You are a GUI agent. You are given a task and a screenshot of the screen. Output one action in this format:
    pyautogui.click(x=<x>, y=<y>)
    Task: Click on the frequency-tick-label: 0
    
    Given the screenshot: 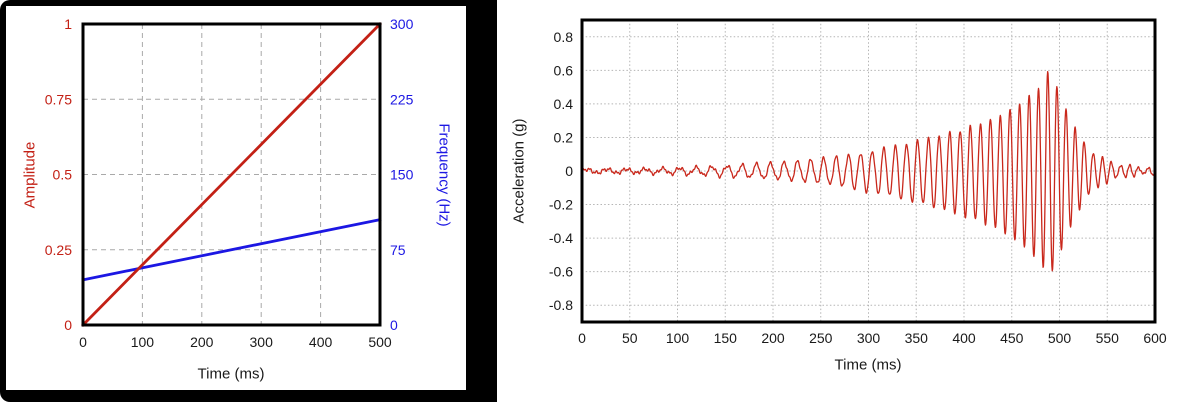 What is the action you would take?
    pyautogui.click(x=394, y=325)
    